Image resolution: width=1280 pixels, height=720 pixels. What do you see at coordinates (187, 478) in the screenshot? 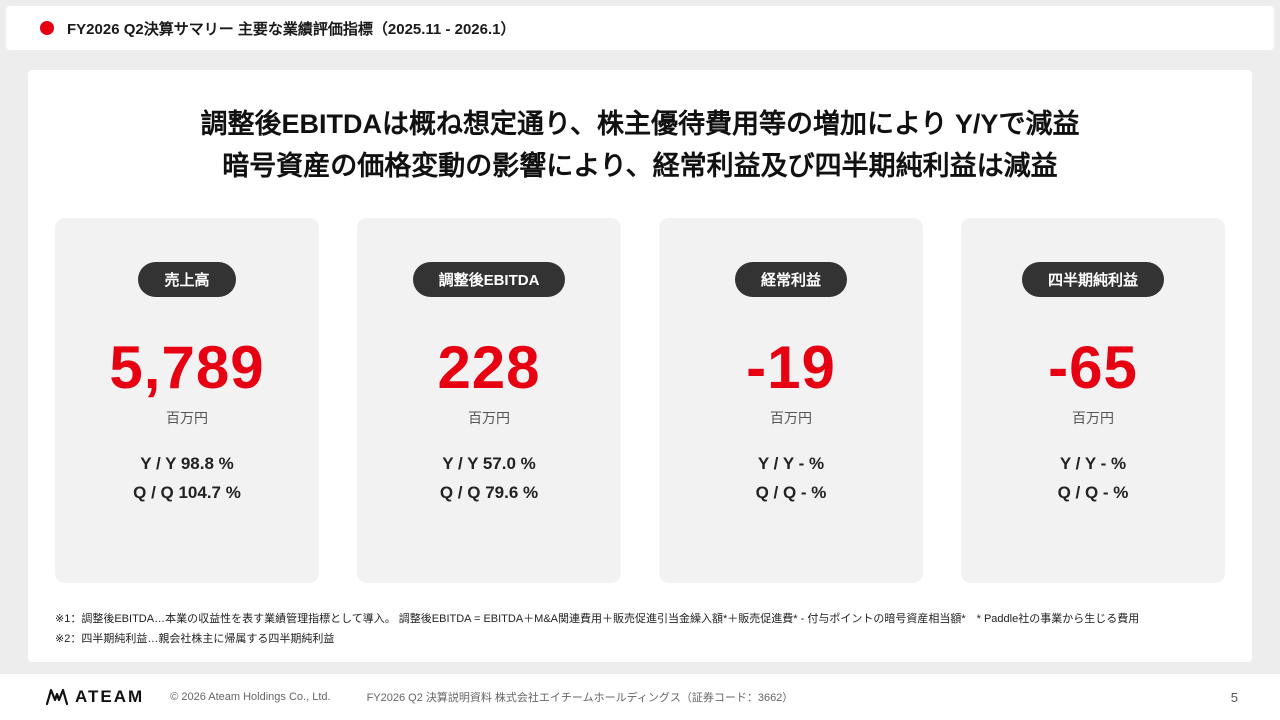
I see `kpi-metrics: Y / Y 98.8 % Q / Q 104.7 %` at bounding box center [187, 478].